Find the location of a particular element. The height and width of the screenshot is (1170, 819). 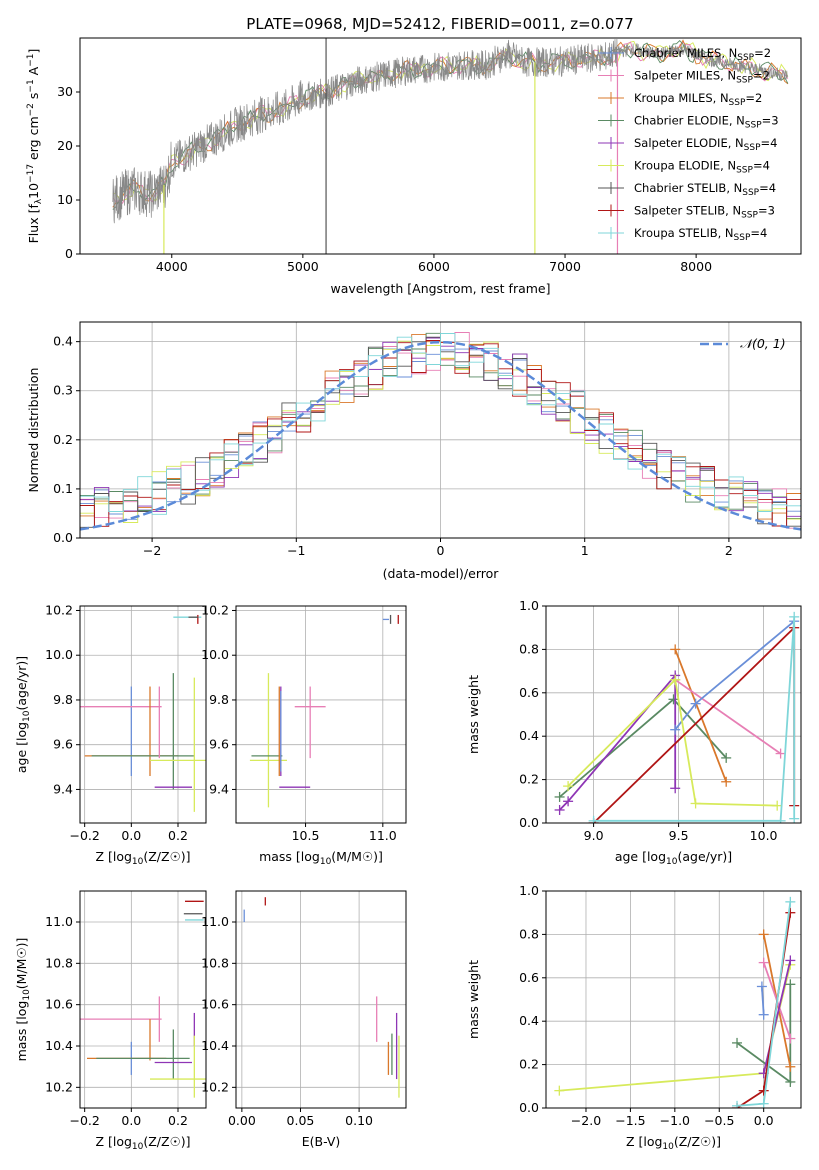

x-tick-label: −1 is located at coordinates (296, 550).